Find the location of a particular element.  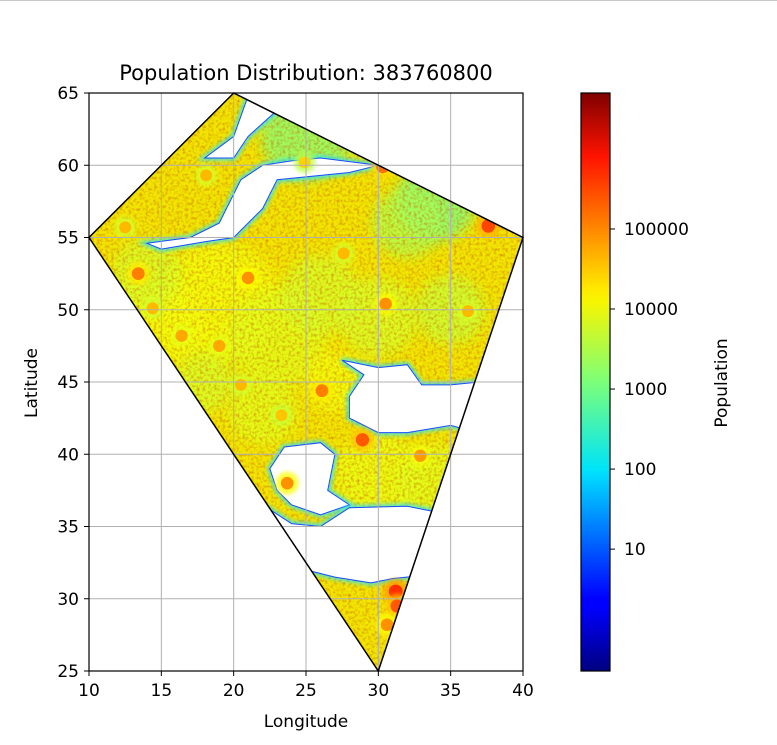

colorbar-tick-label: 10000 is located at coordinates (651, 310).